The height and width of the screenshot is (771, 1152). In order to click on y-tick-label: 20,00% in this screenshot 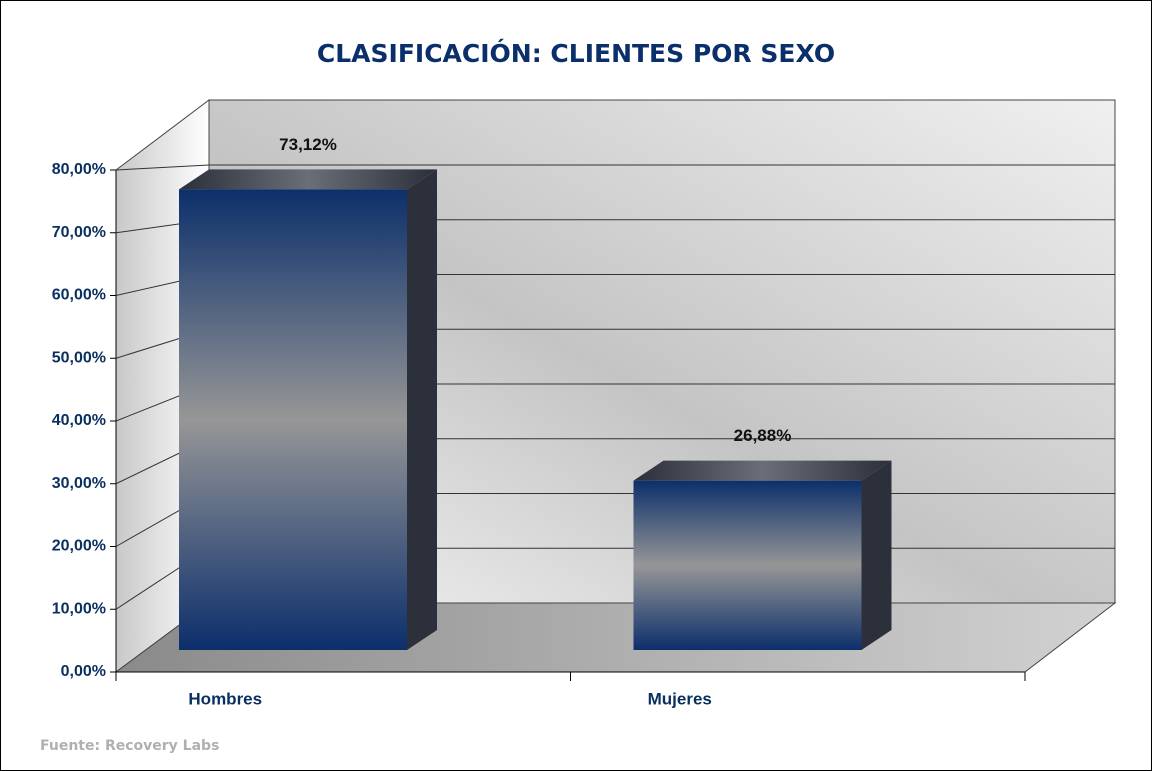, I will do `click(79, 546)`.